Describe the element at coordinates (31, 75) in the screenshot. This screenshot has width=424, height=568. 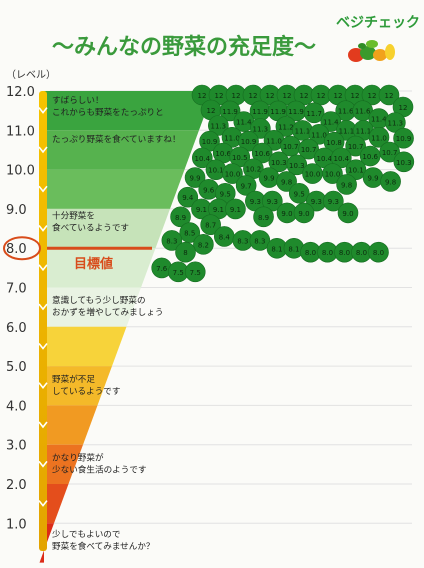
I see `axis-unit-label: （レベル）` at that location.